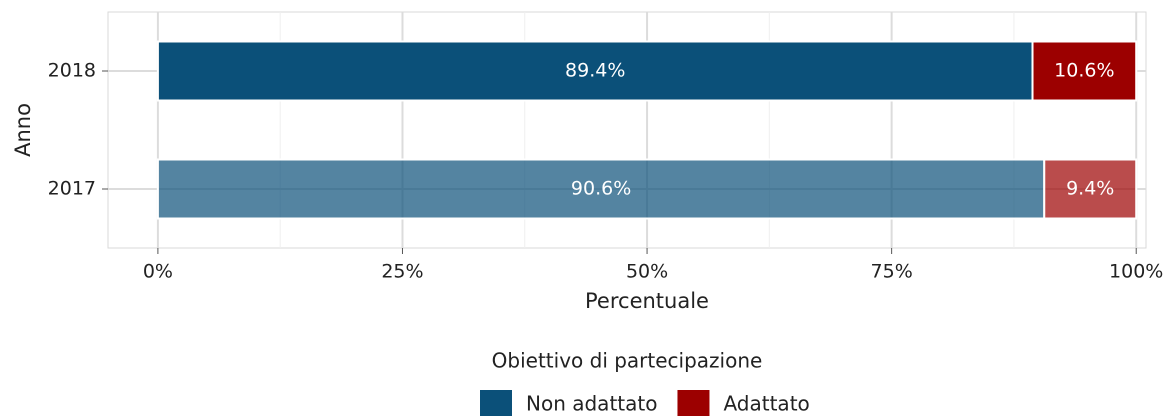  I want to click on x-tick-label: 0%, so click(158, 272).